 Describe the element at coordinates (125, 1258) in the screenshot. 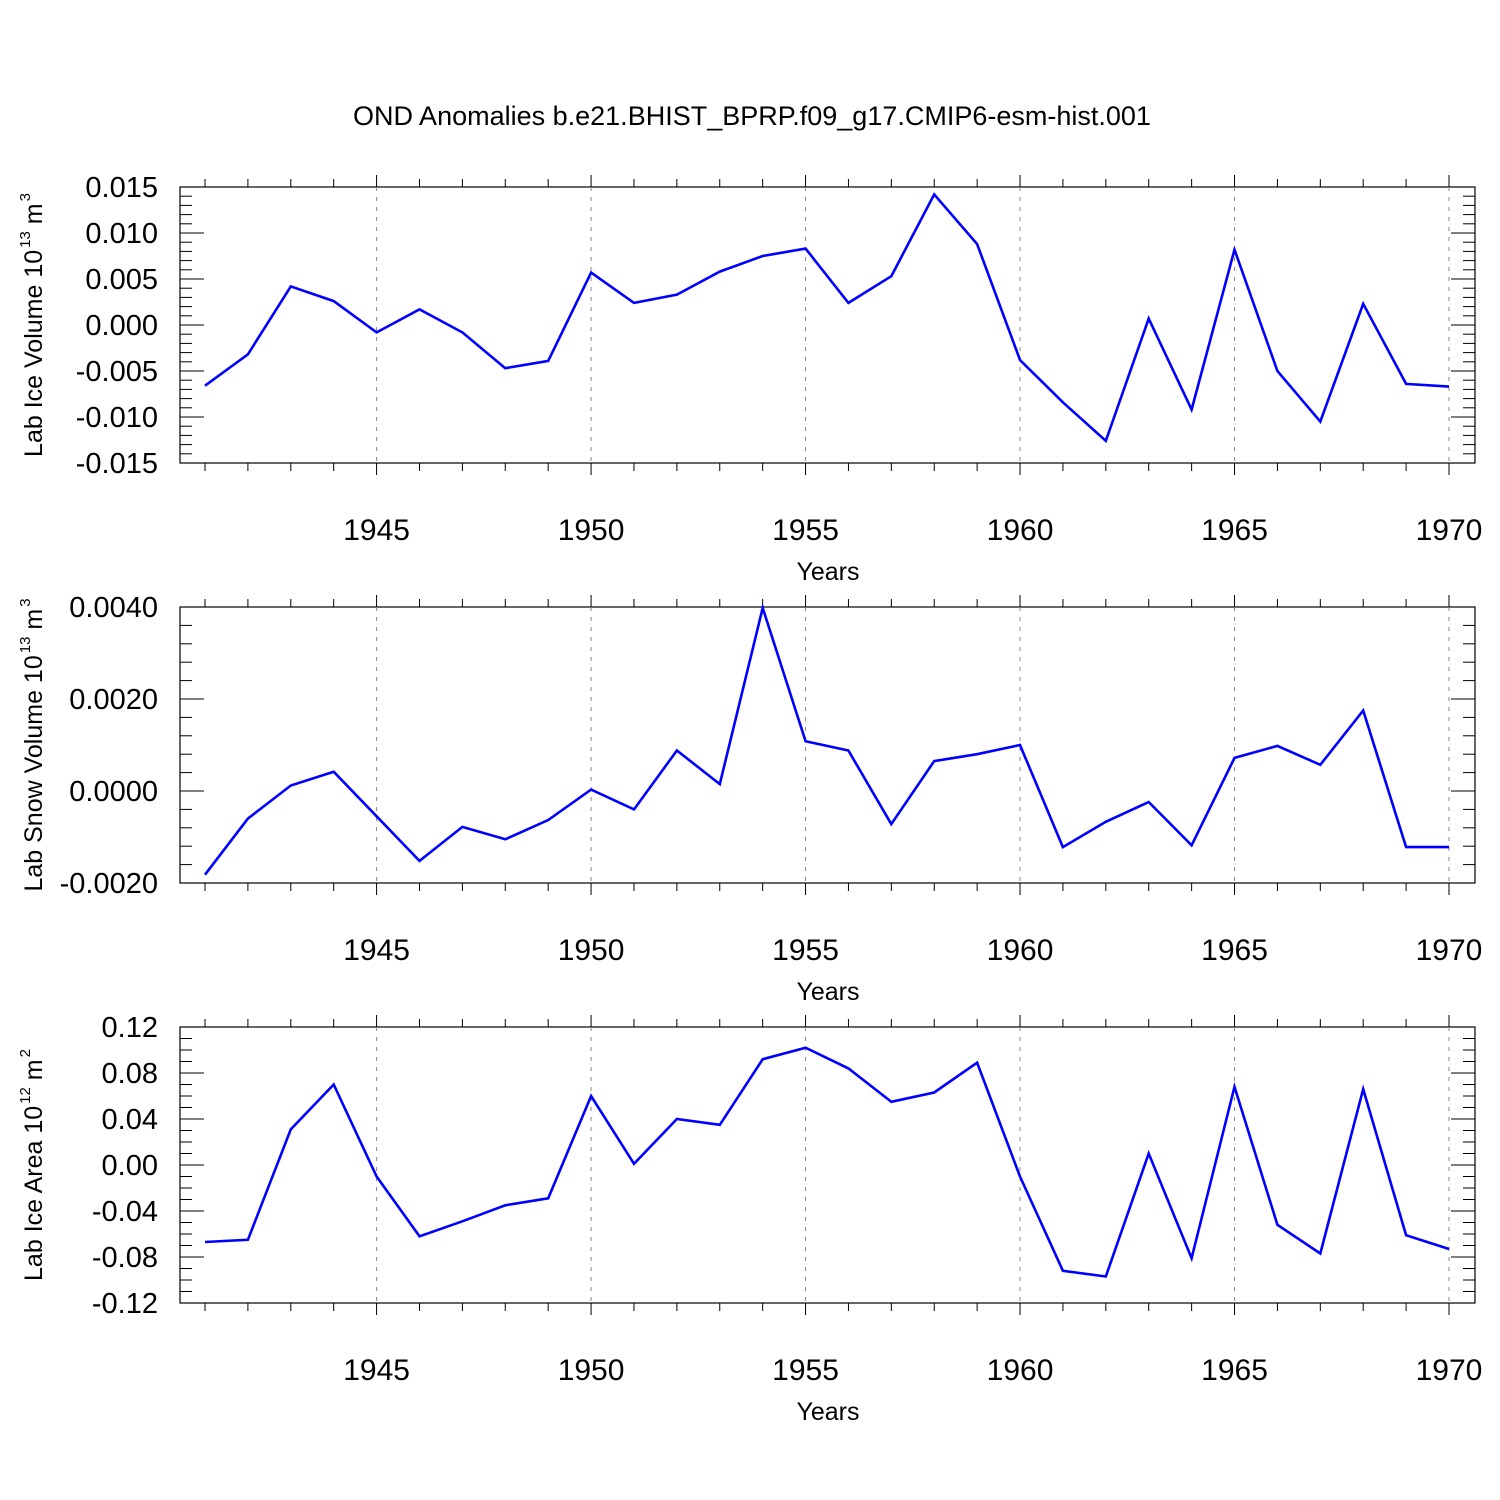

I see `y-tick-label: -0.08` at that location.